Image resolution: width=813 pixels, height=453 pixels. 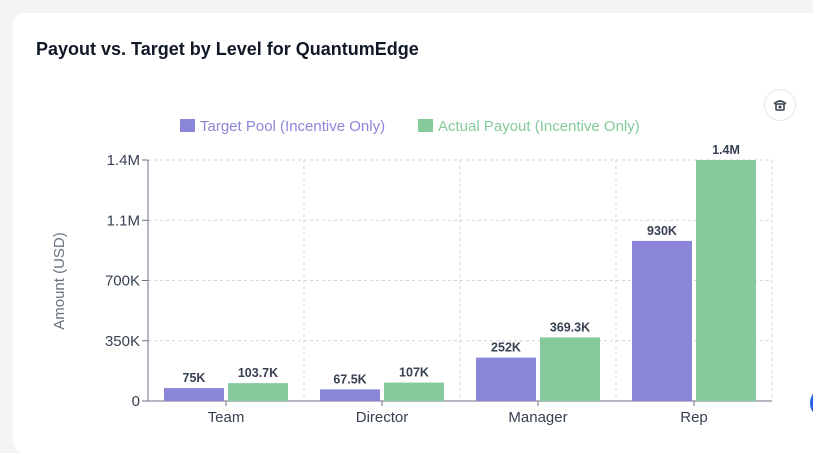 What do you see at coordinates (570, 327) in the screenshot?
I see `data-label: 369.3K` at bounding box center [570, 327].